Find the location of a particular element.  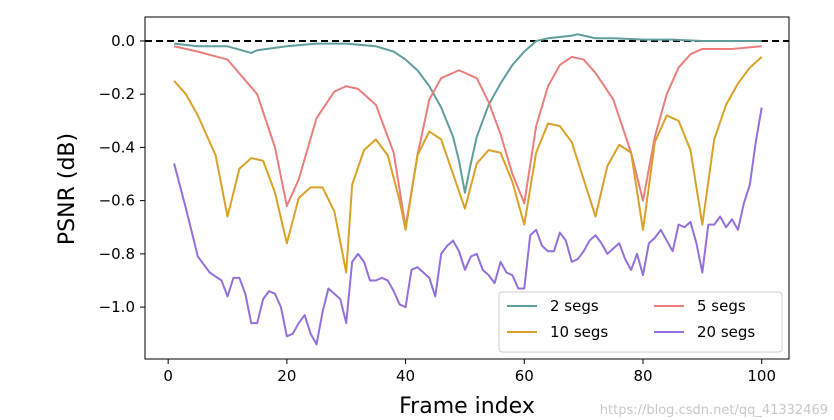

x-tick-label: 40 is located at coordinates (405, 376).